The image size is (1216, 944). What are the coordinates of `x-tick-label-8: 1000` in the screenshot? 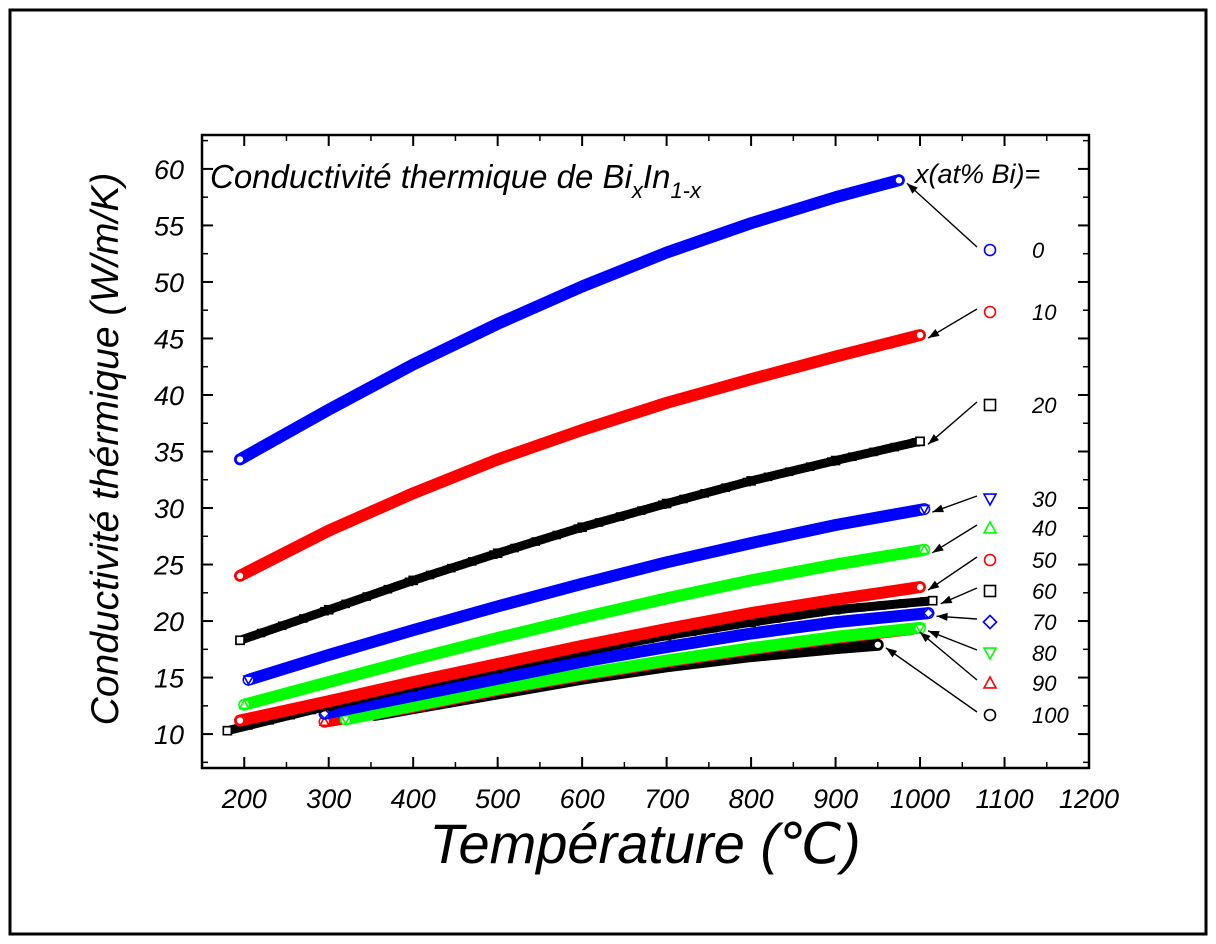 It's located at (920, 799).